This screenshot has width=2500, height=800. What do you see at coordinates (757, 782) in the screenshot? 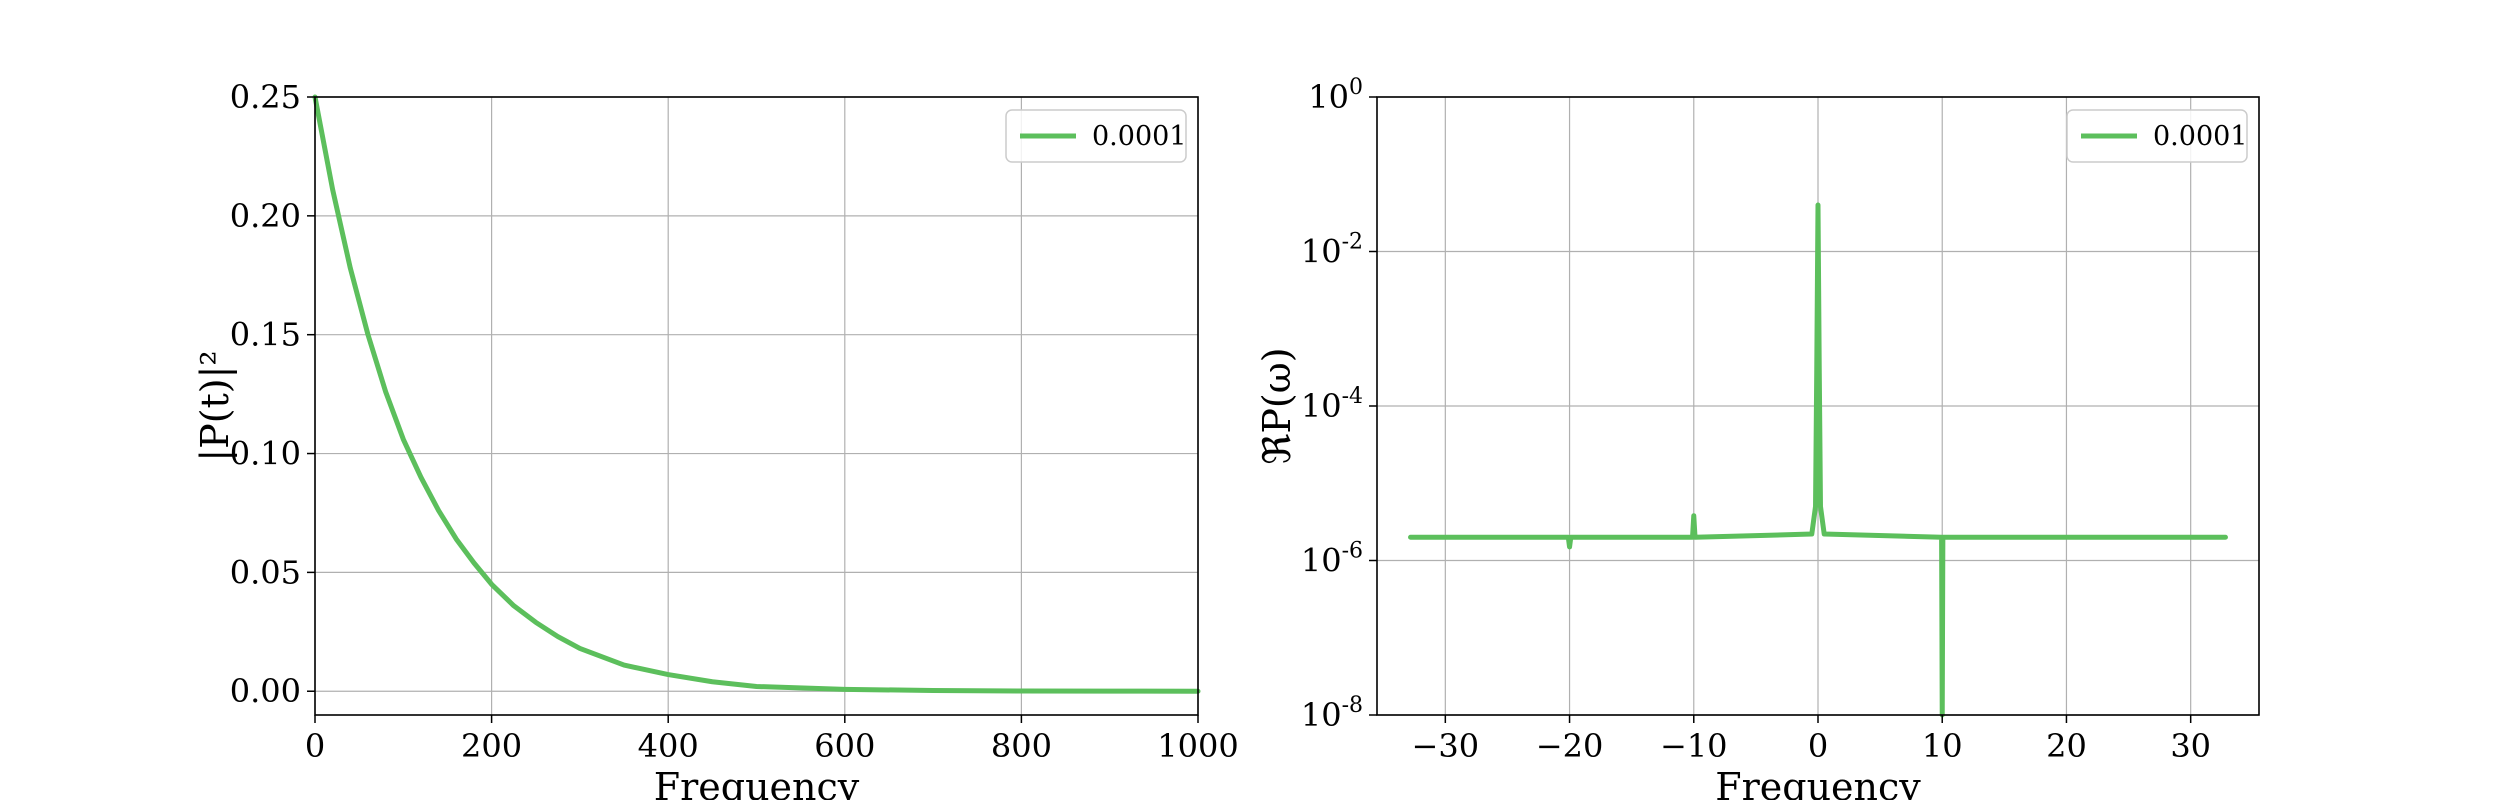
I see `left-x-axis-label: Frequency` at bounding box center [757, 782].